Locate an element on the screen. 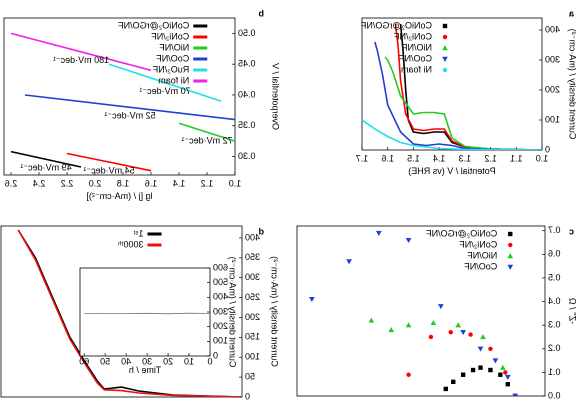 This screenshot has height=403, width=582. x-tick-label: 2.6 is located at coordinates (11, 183).